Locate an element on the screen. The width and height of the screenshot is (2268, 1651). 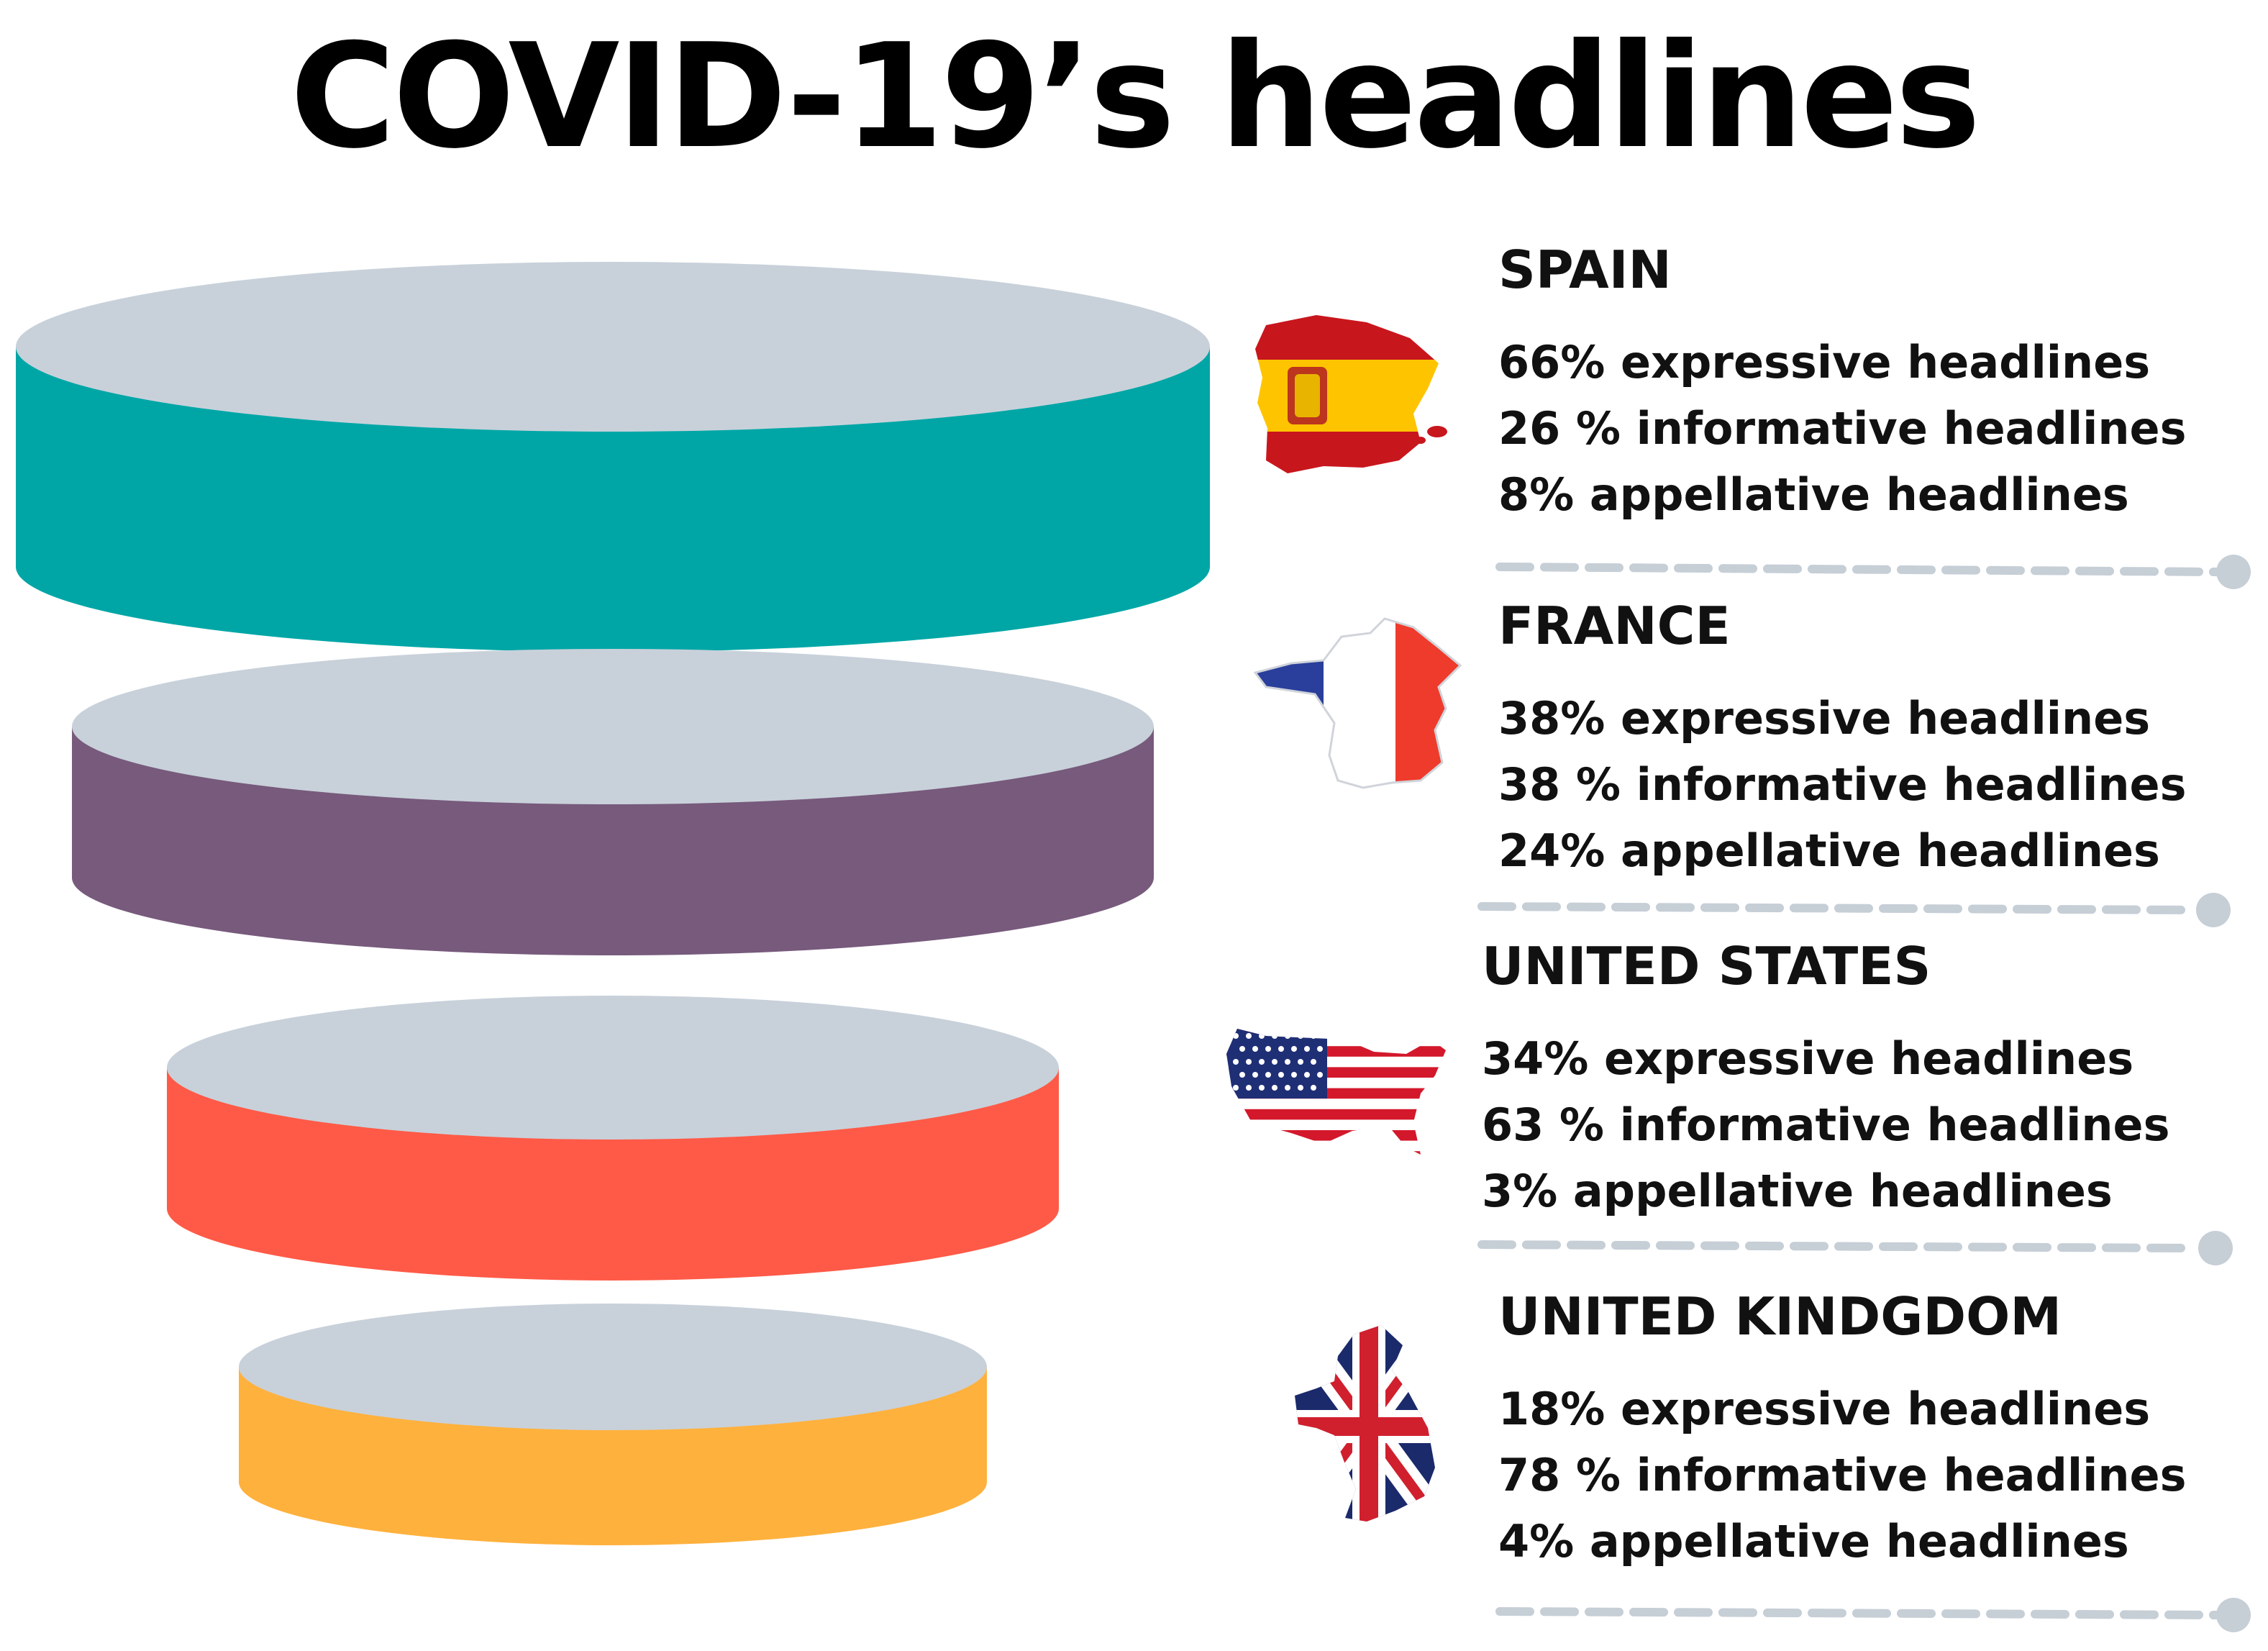
funnel-disc-spain is located at coordinates (613, 457).